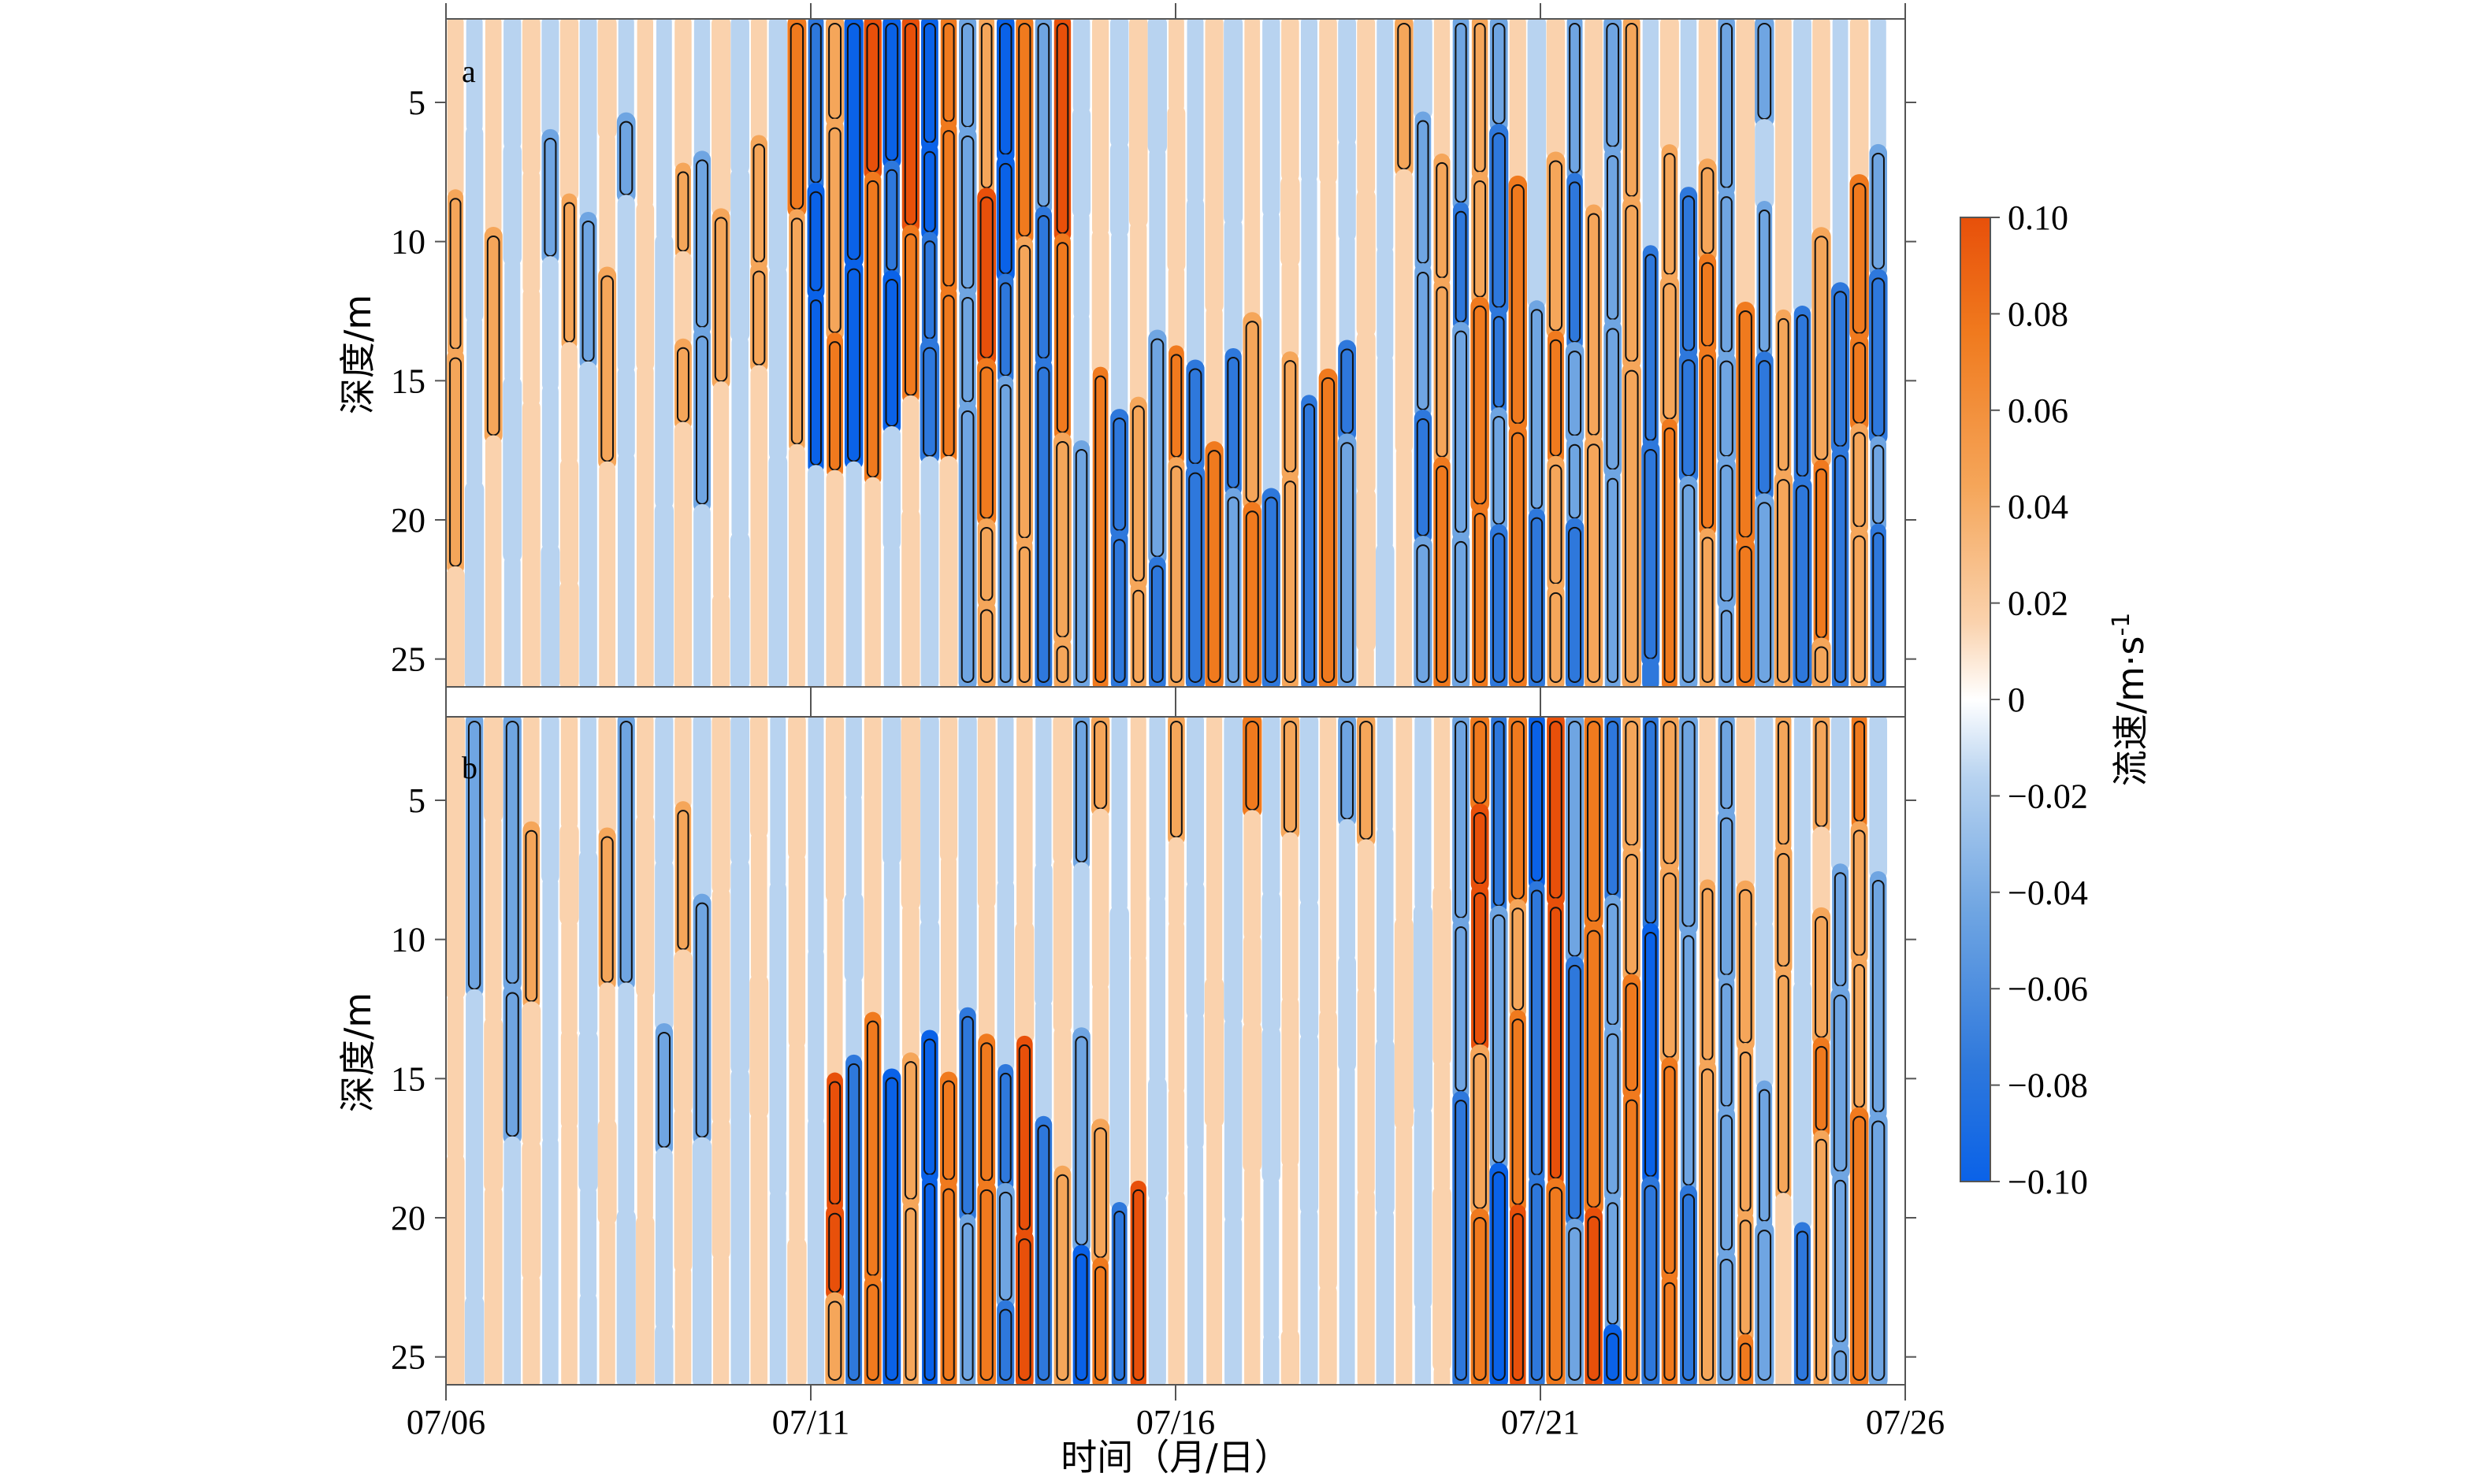  Describe the element at coordinates (408, 1358) in the screenshot. I see `y-tick-label: 25` at that location.